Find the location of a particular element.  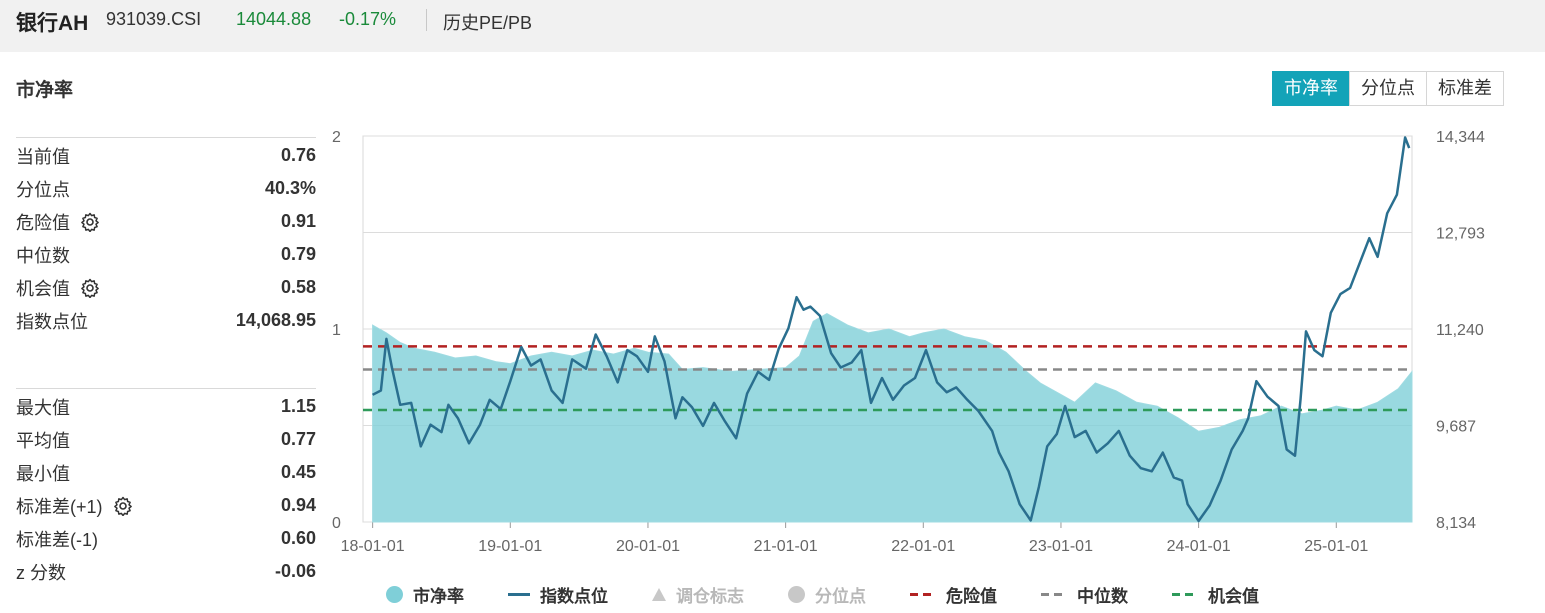

section-title: 市净率 is located at coordinates (45, 90).